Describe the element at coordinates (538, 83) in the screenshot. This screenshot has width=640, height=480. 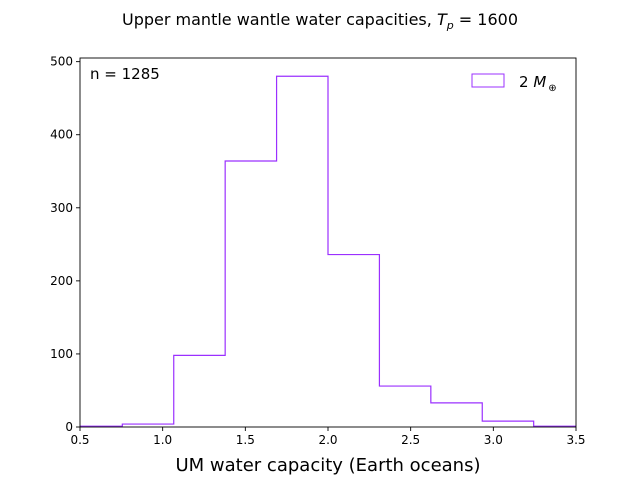
I see `legend-label: 2 M ⊕` at that location.